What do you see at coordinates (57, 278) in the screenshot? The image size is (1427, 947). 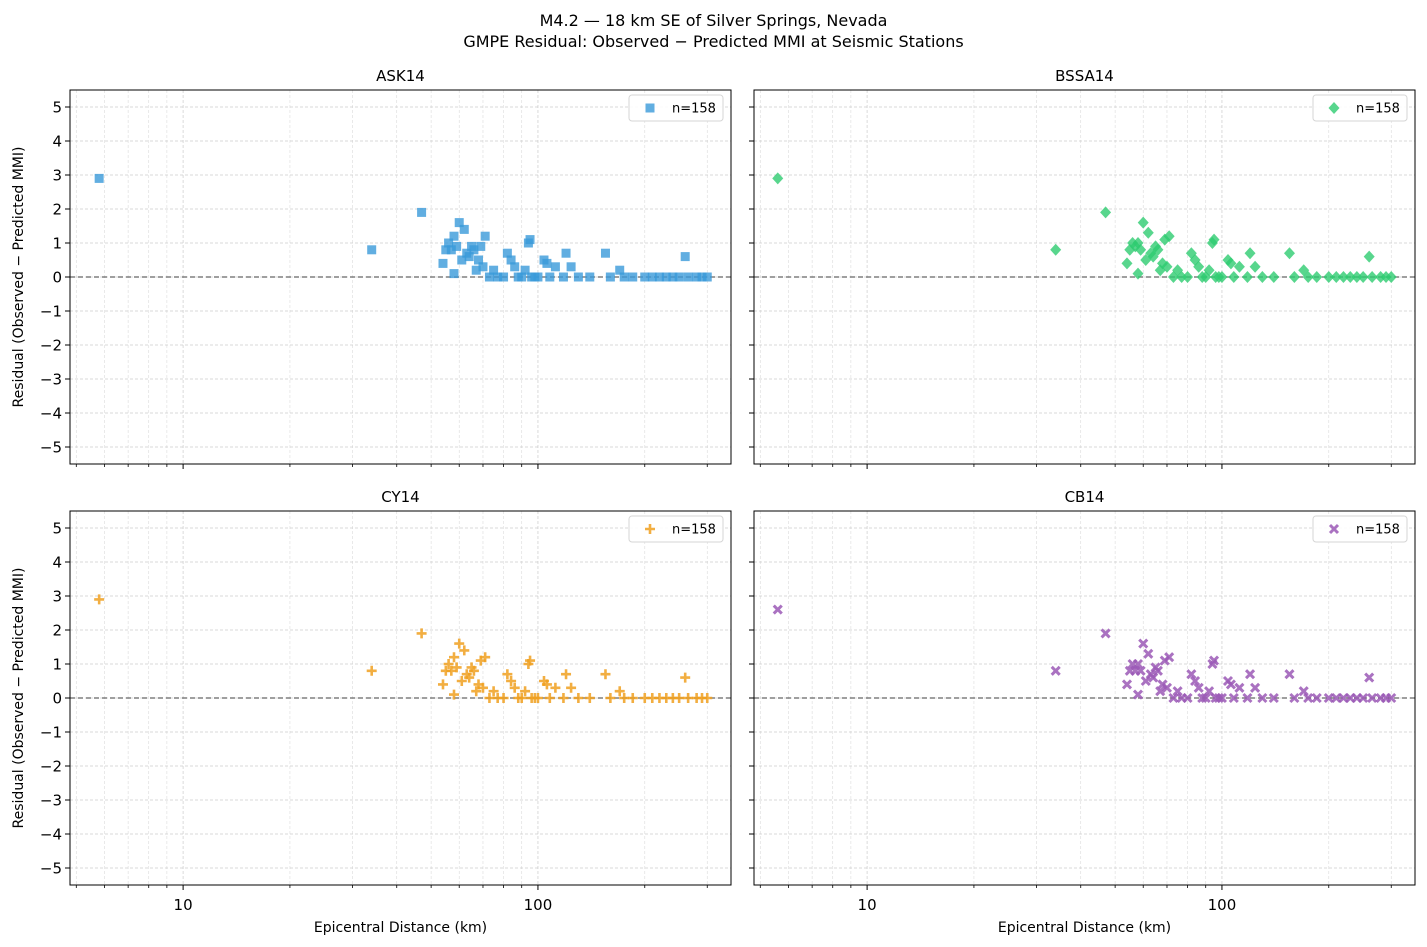 I see `y-tick-label: 0` at bounding box center [57, 278].